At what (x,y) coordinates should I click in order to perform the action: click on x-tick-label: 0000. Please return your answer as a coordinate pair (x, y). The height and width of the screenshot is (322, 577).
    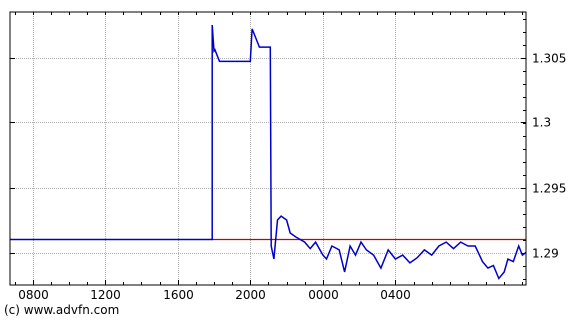
    Looking at the image, I should click on (323, 295).